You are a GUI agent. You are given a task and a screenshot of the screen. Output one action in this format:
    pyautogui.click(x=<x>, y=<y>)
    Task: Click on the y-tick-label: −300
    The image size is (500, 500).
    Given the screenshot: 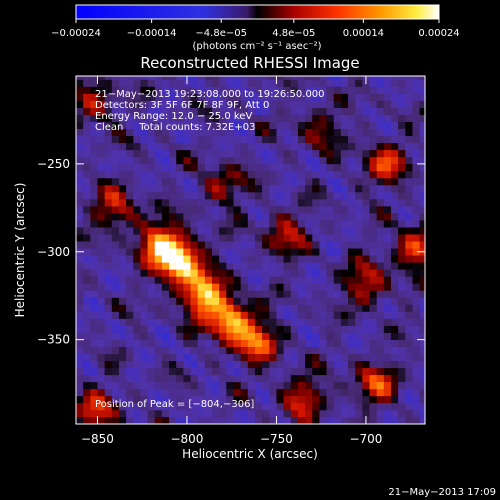 What is the action you would take?
    pyautogui.click(x=53, y=252)
    